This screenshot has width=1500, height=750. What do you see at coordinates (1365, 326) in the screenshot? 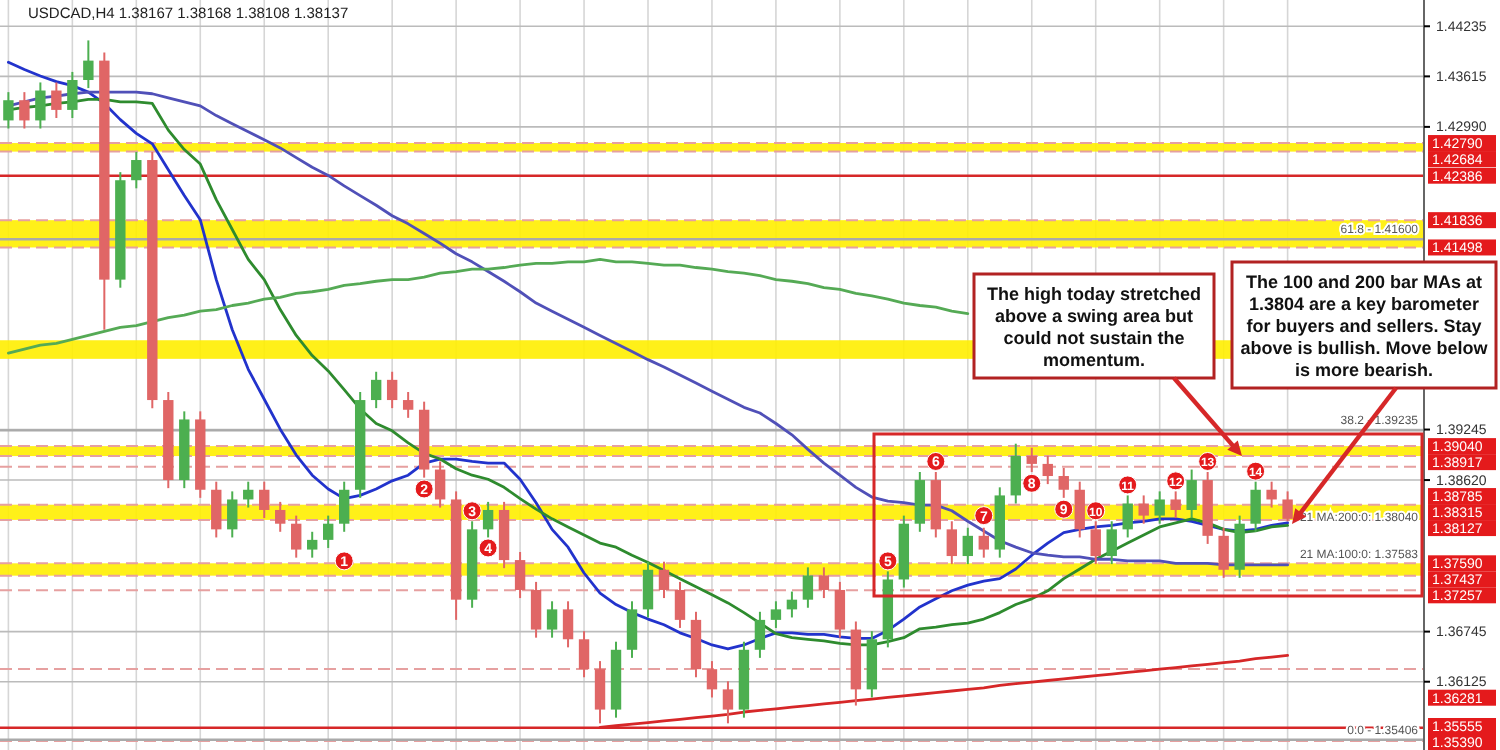
I see `annotation: The 100 and 200 bar MAs at 1.3804 are a key barometer for buyers and sellers. Stay above is bullish. Move below is more bearish.` at bounding box center [1365, 326].